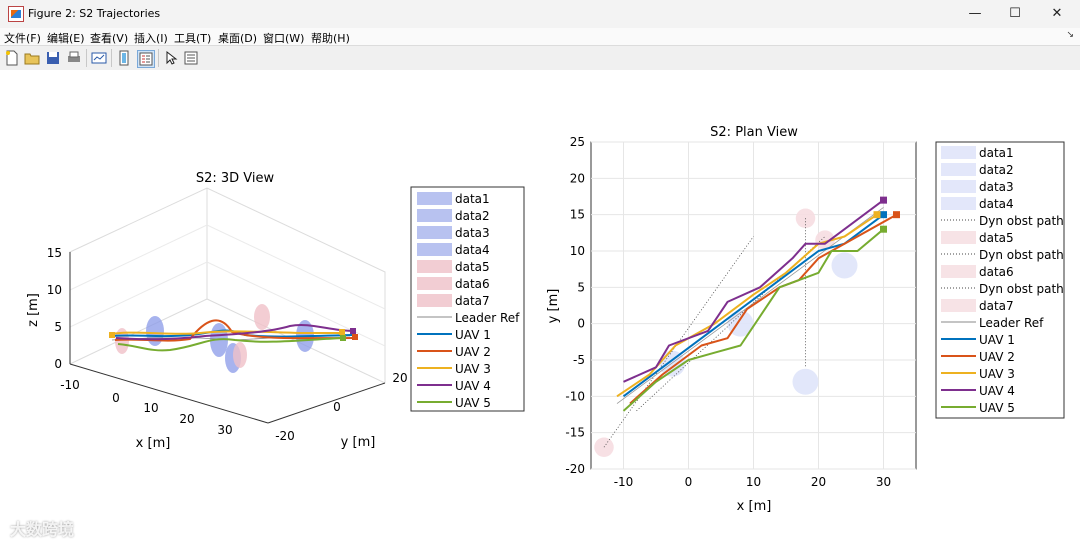 The width and height of the screenshot is (1080, 553). What do you see at coordinates (553, 306) in the screenshot?
I see `plan-y-axis-label: y [m]` at bounding box center [553, 306].